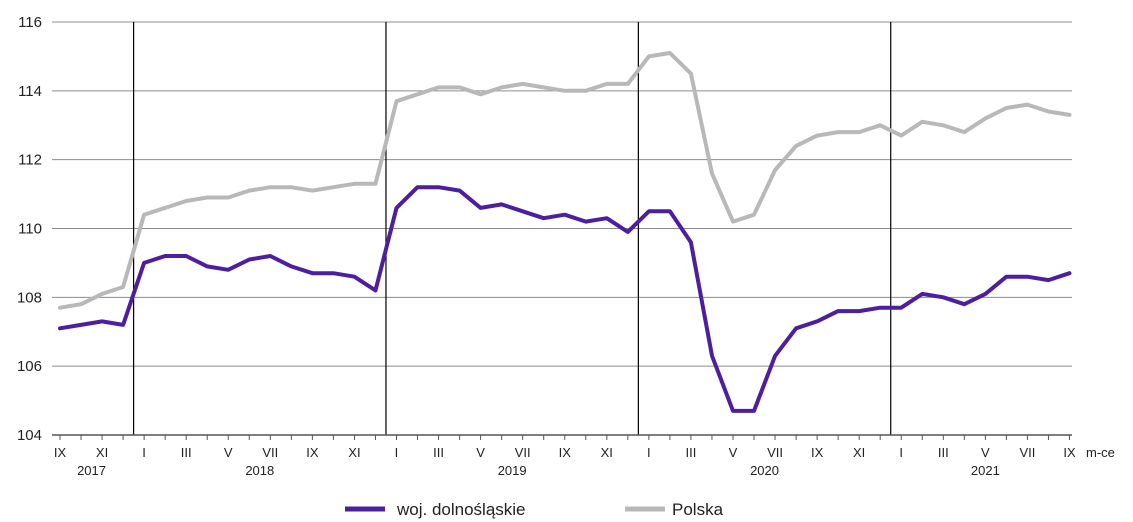 This screenshot has height=522, width=1133. I want to click on y-axis-tick-labels: 104 106 108 110 112 114 116, so click(29, 229).